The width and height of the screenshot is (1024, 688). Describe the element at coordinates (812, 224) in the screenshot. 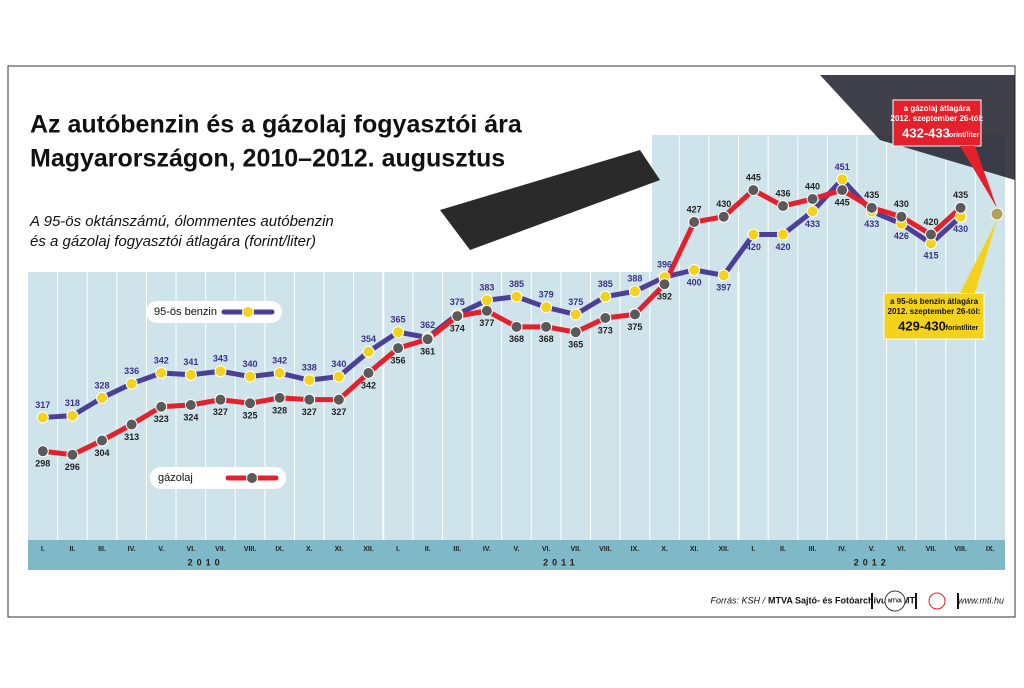

I see `data-label: 433` at that location.